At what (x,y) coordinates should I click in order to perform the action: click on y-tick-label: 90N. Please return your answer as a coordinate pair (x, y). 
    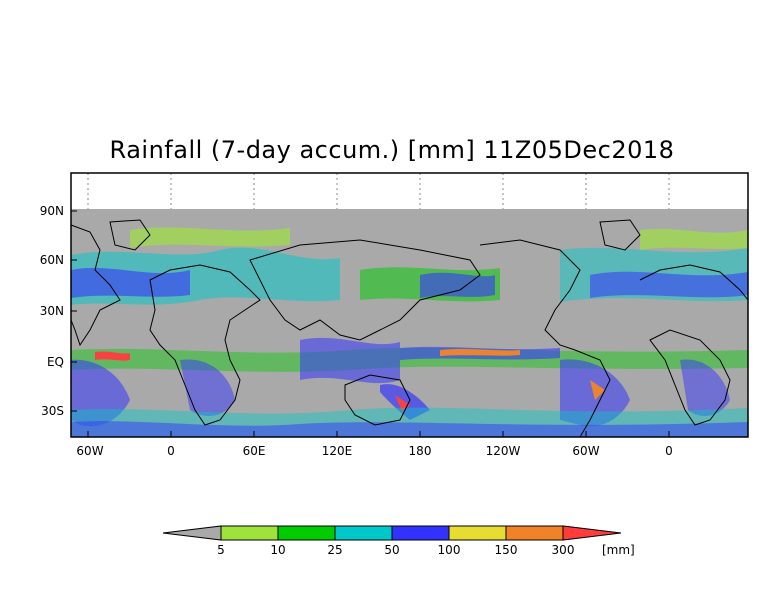
    Looking at the image, I should click on (51, 211).